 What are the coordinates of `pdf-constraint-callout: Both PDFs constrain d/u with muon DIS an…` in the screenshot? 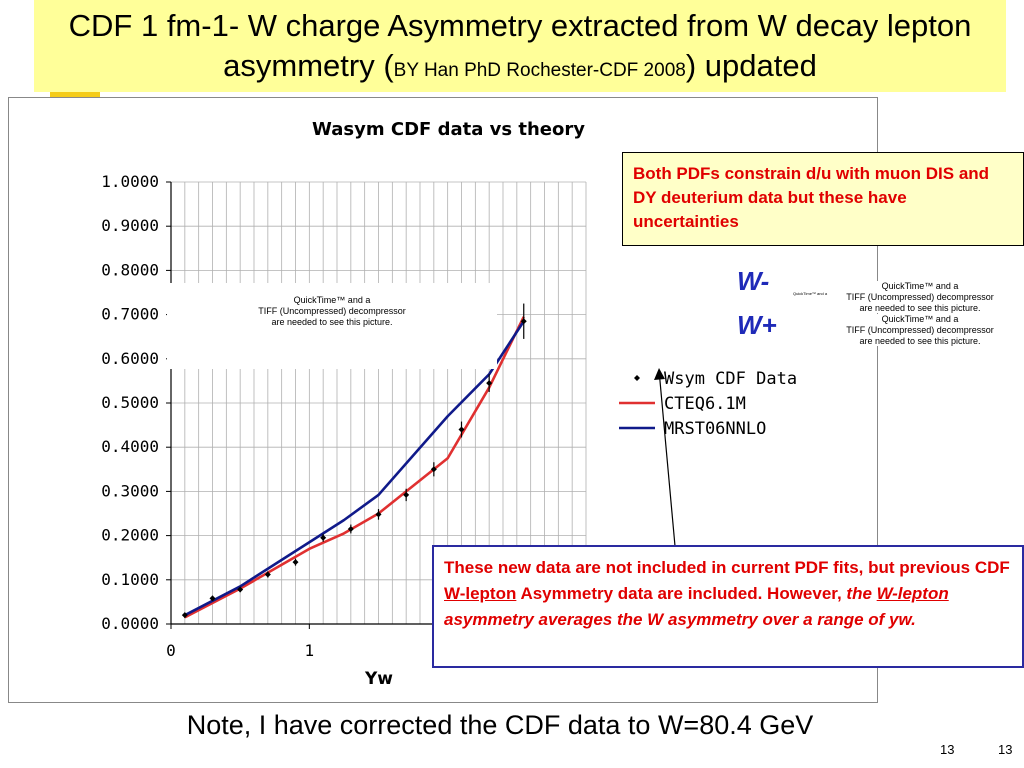 It's located at (823, 199).